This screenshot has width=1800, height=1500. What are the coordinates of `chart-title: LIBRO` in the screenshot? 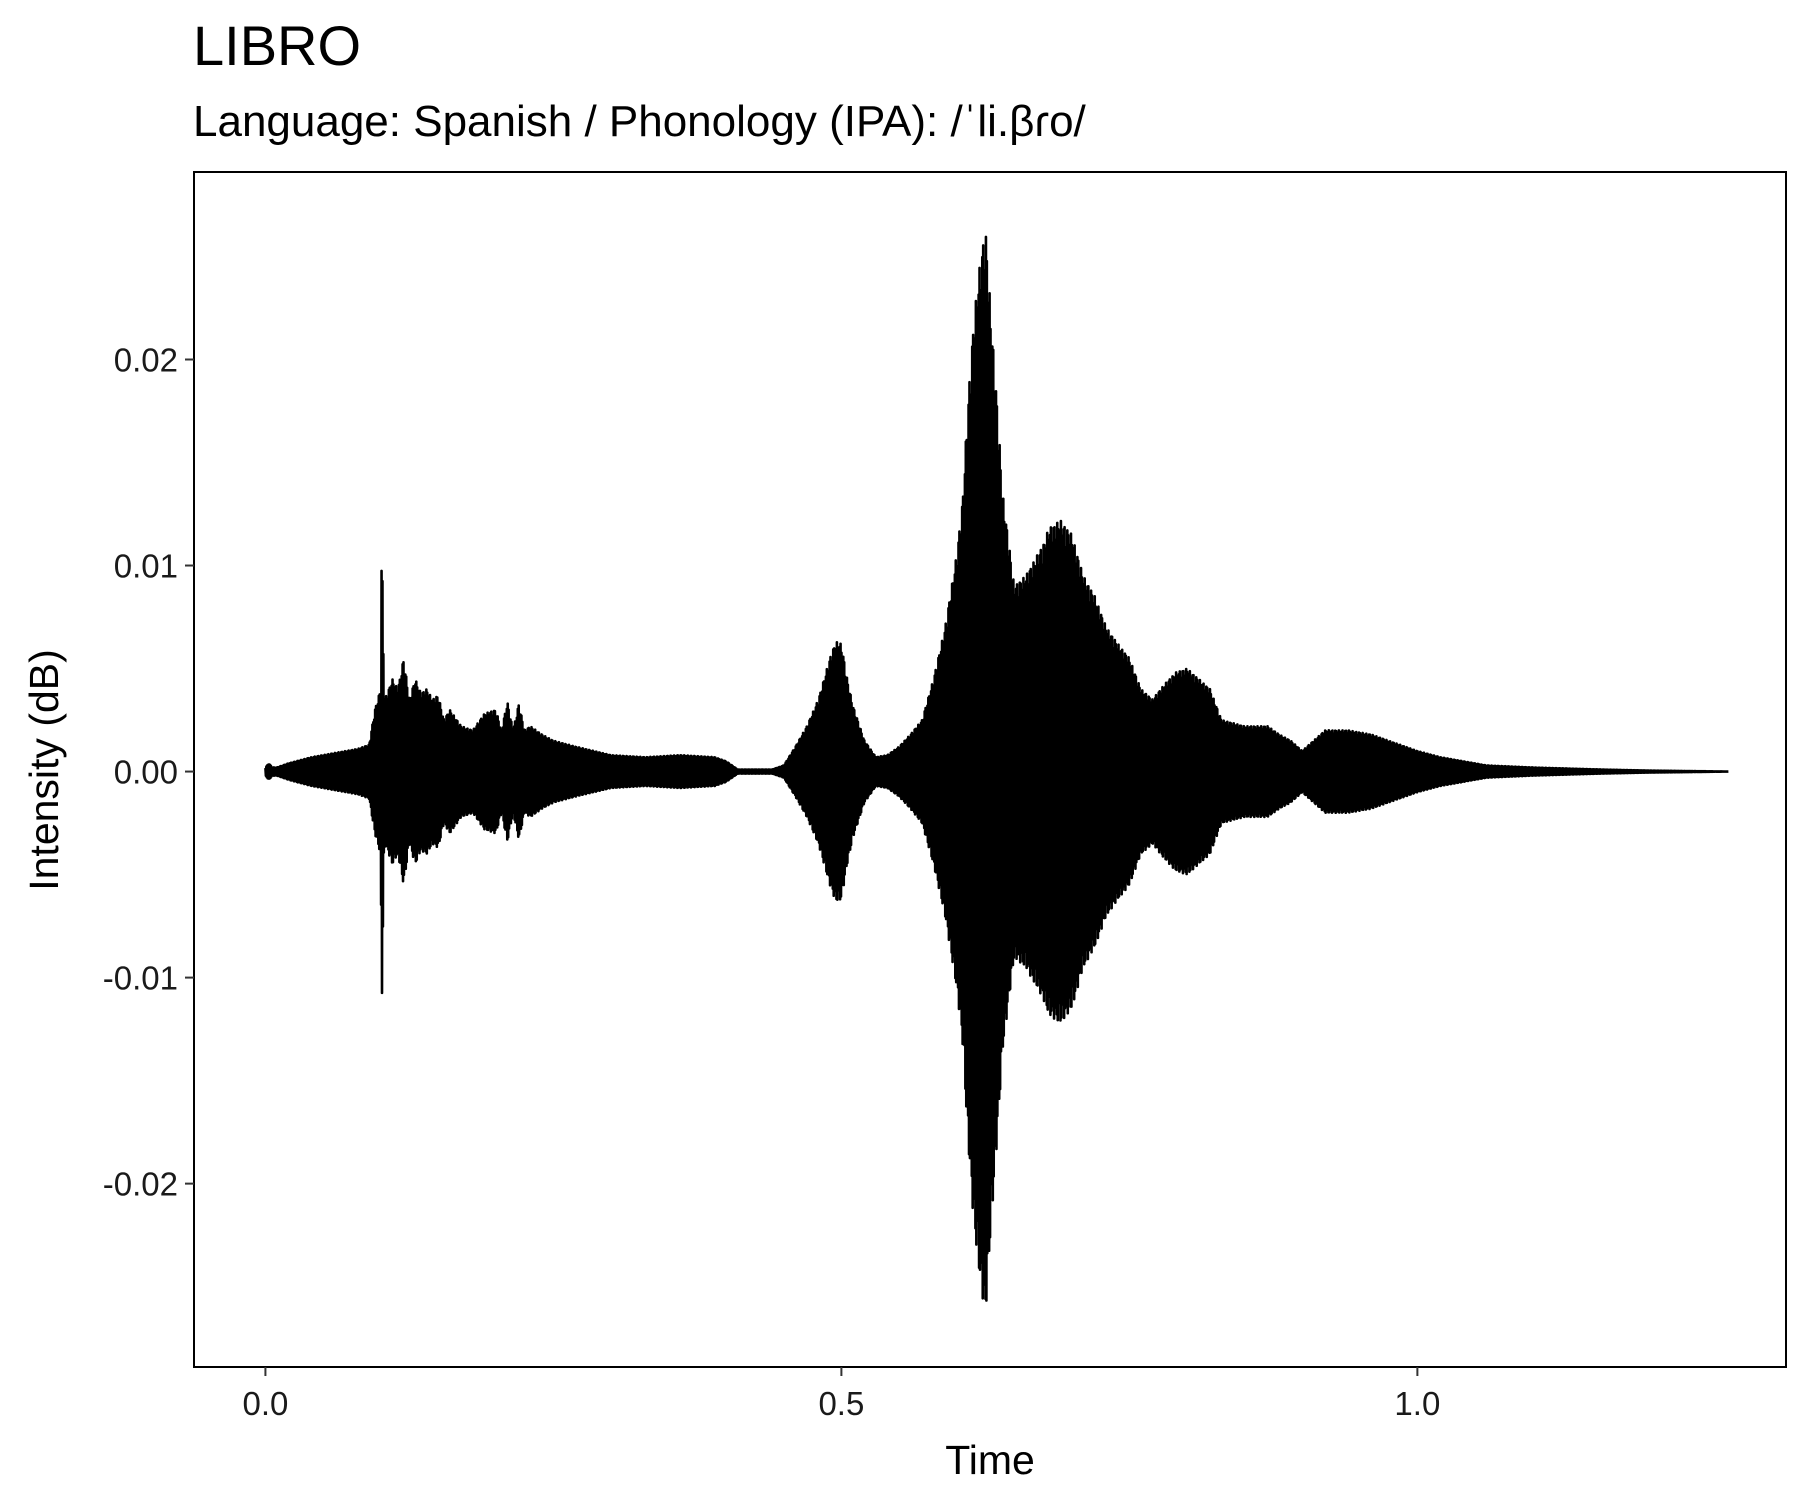 It's located at (277, 45).